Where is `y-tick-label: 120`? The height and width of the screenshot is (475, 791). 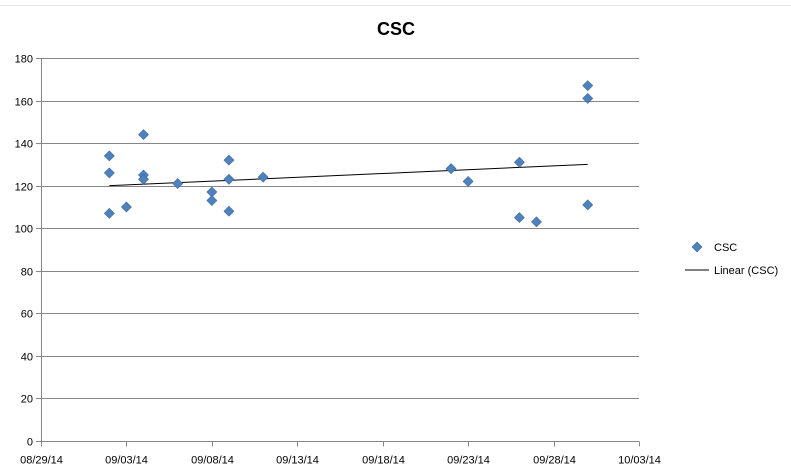 y-tick-label: 120 is located at coordinates (24, 188).